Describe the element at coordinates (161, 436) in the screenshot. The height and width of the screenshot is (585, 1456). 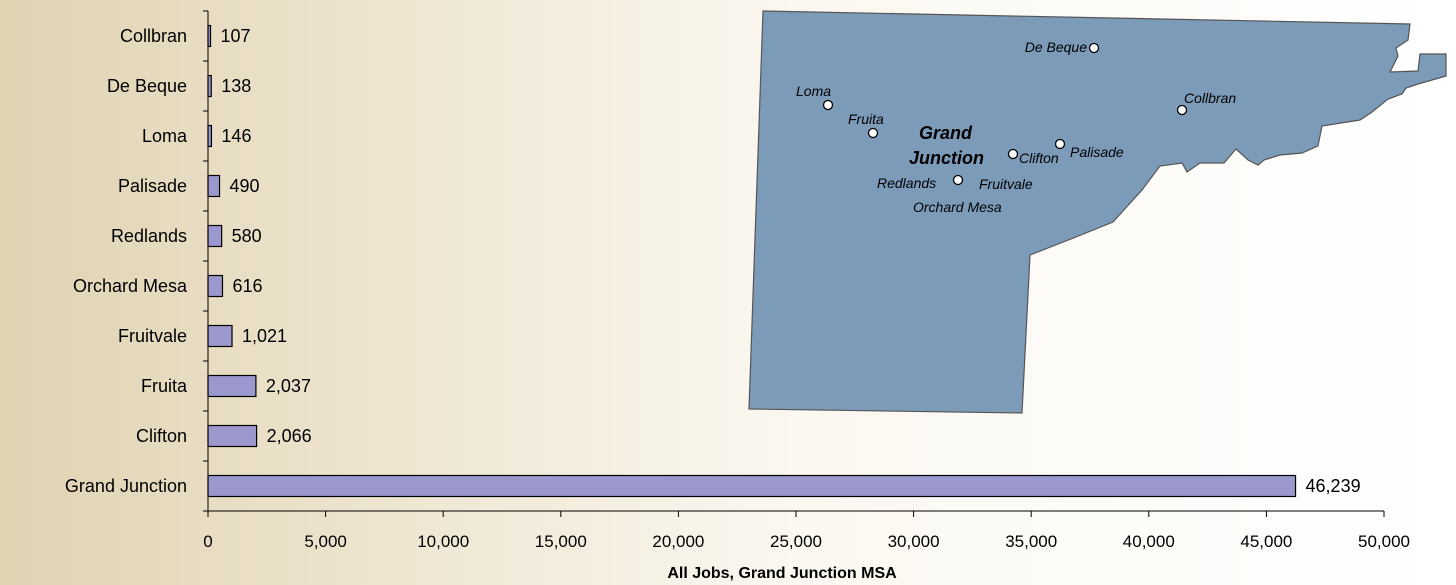
I see `category-label: Clifton` at that location.